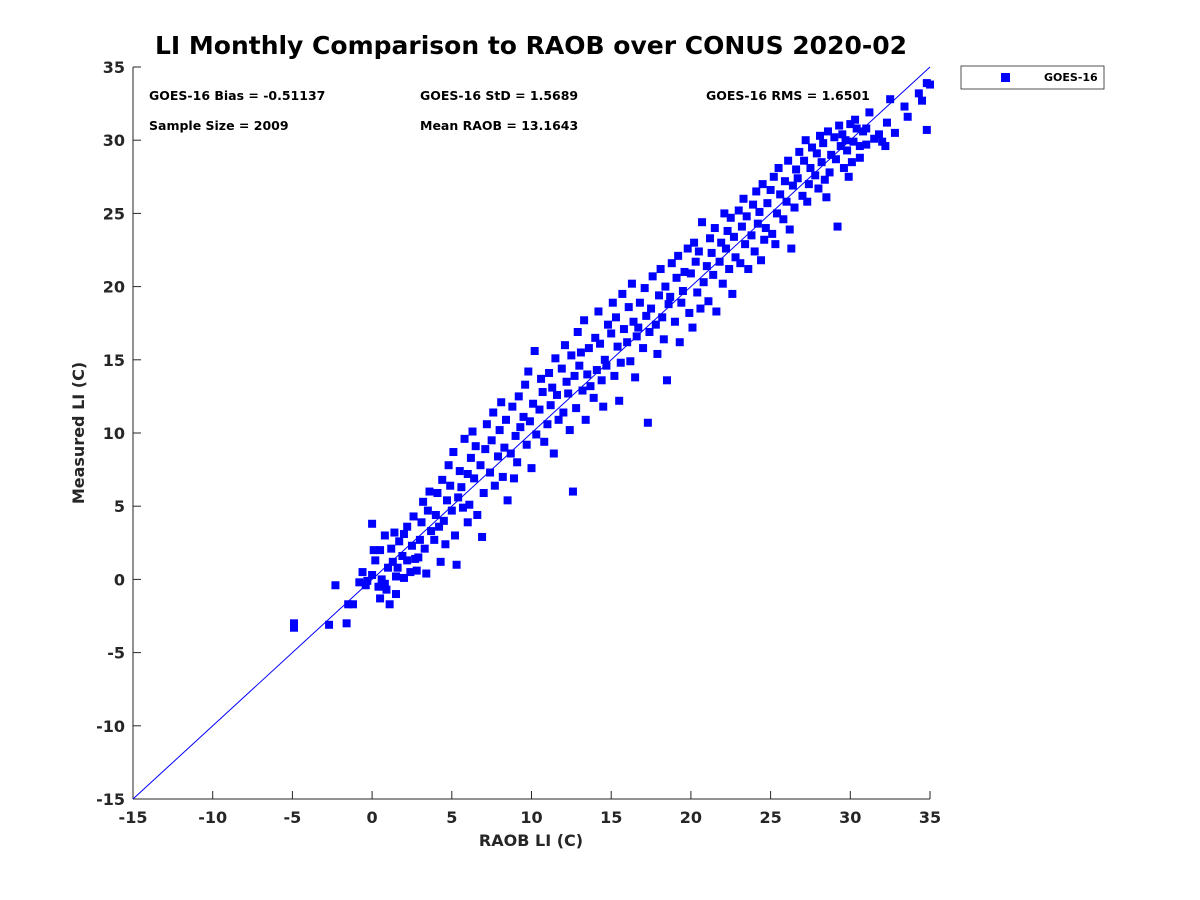  Describe the element at coordinates (770, 817) in the screenshot. I see `x-tick-label: 25` at that location.